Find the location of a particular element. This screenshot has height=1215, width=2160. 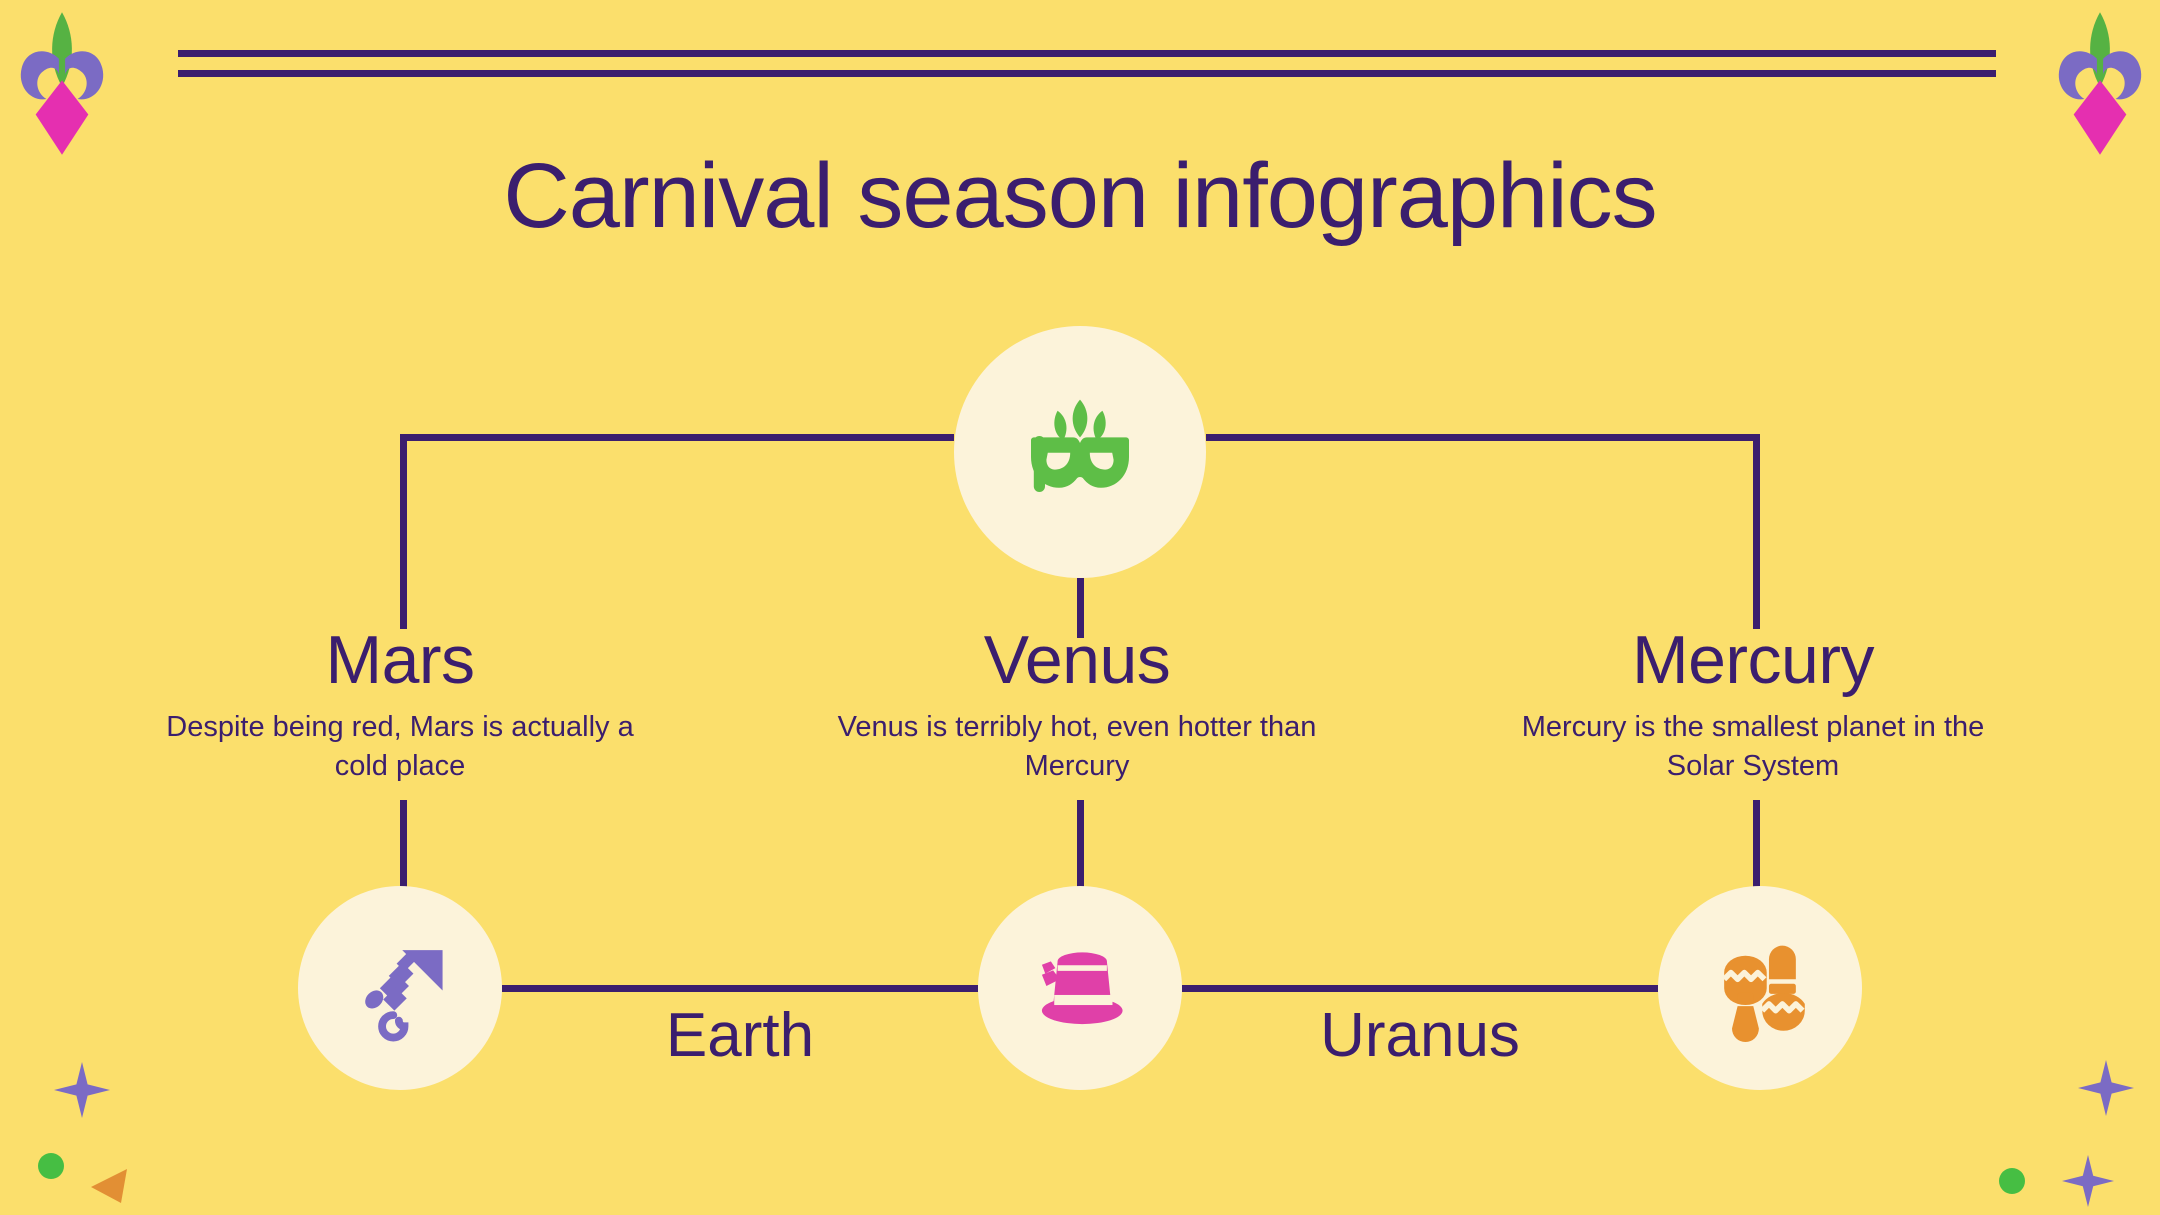

firework-rocket-icon is located at coordinates (400, 988).